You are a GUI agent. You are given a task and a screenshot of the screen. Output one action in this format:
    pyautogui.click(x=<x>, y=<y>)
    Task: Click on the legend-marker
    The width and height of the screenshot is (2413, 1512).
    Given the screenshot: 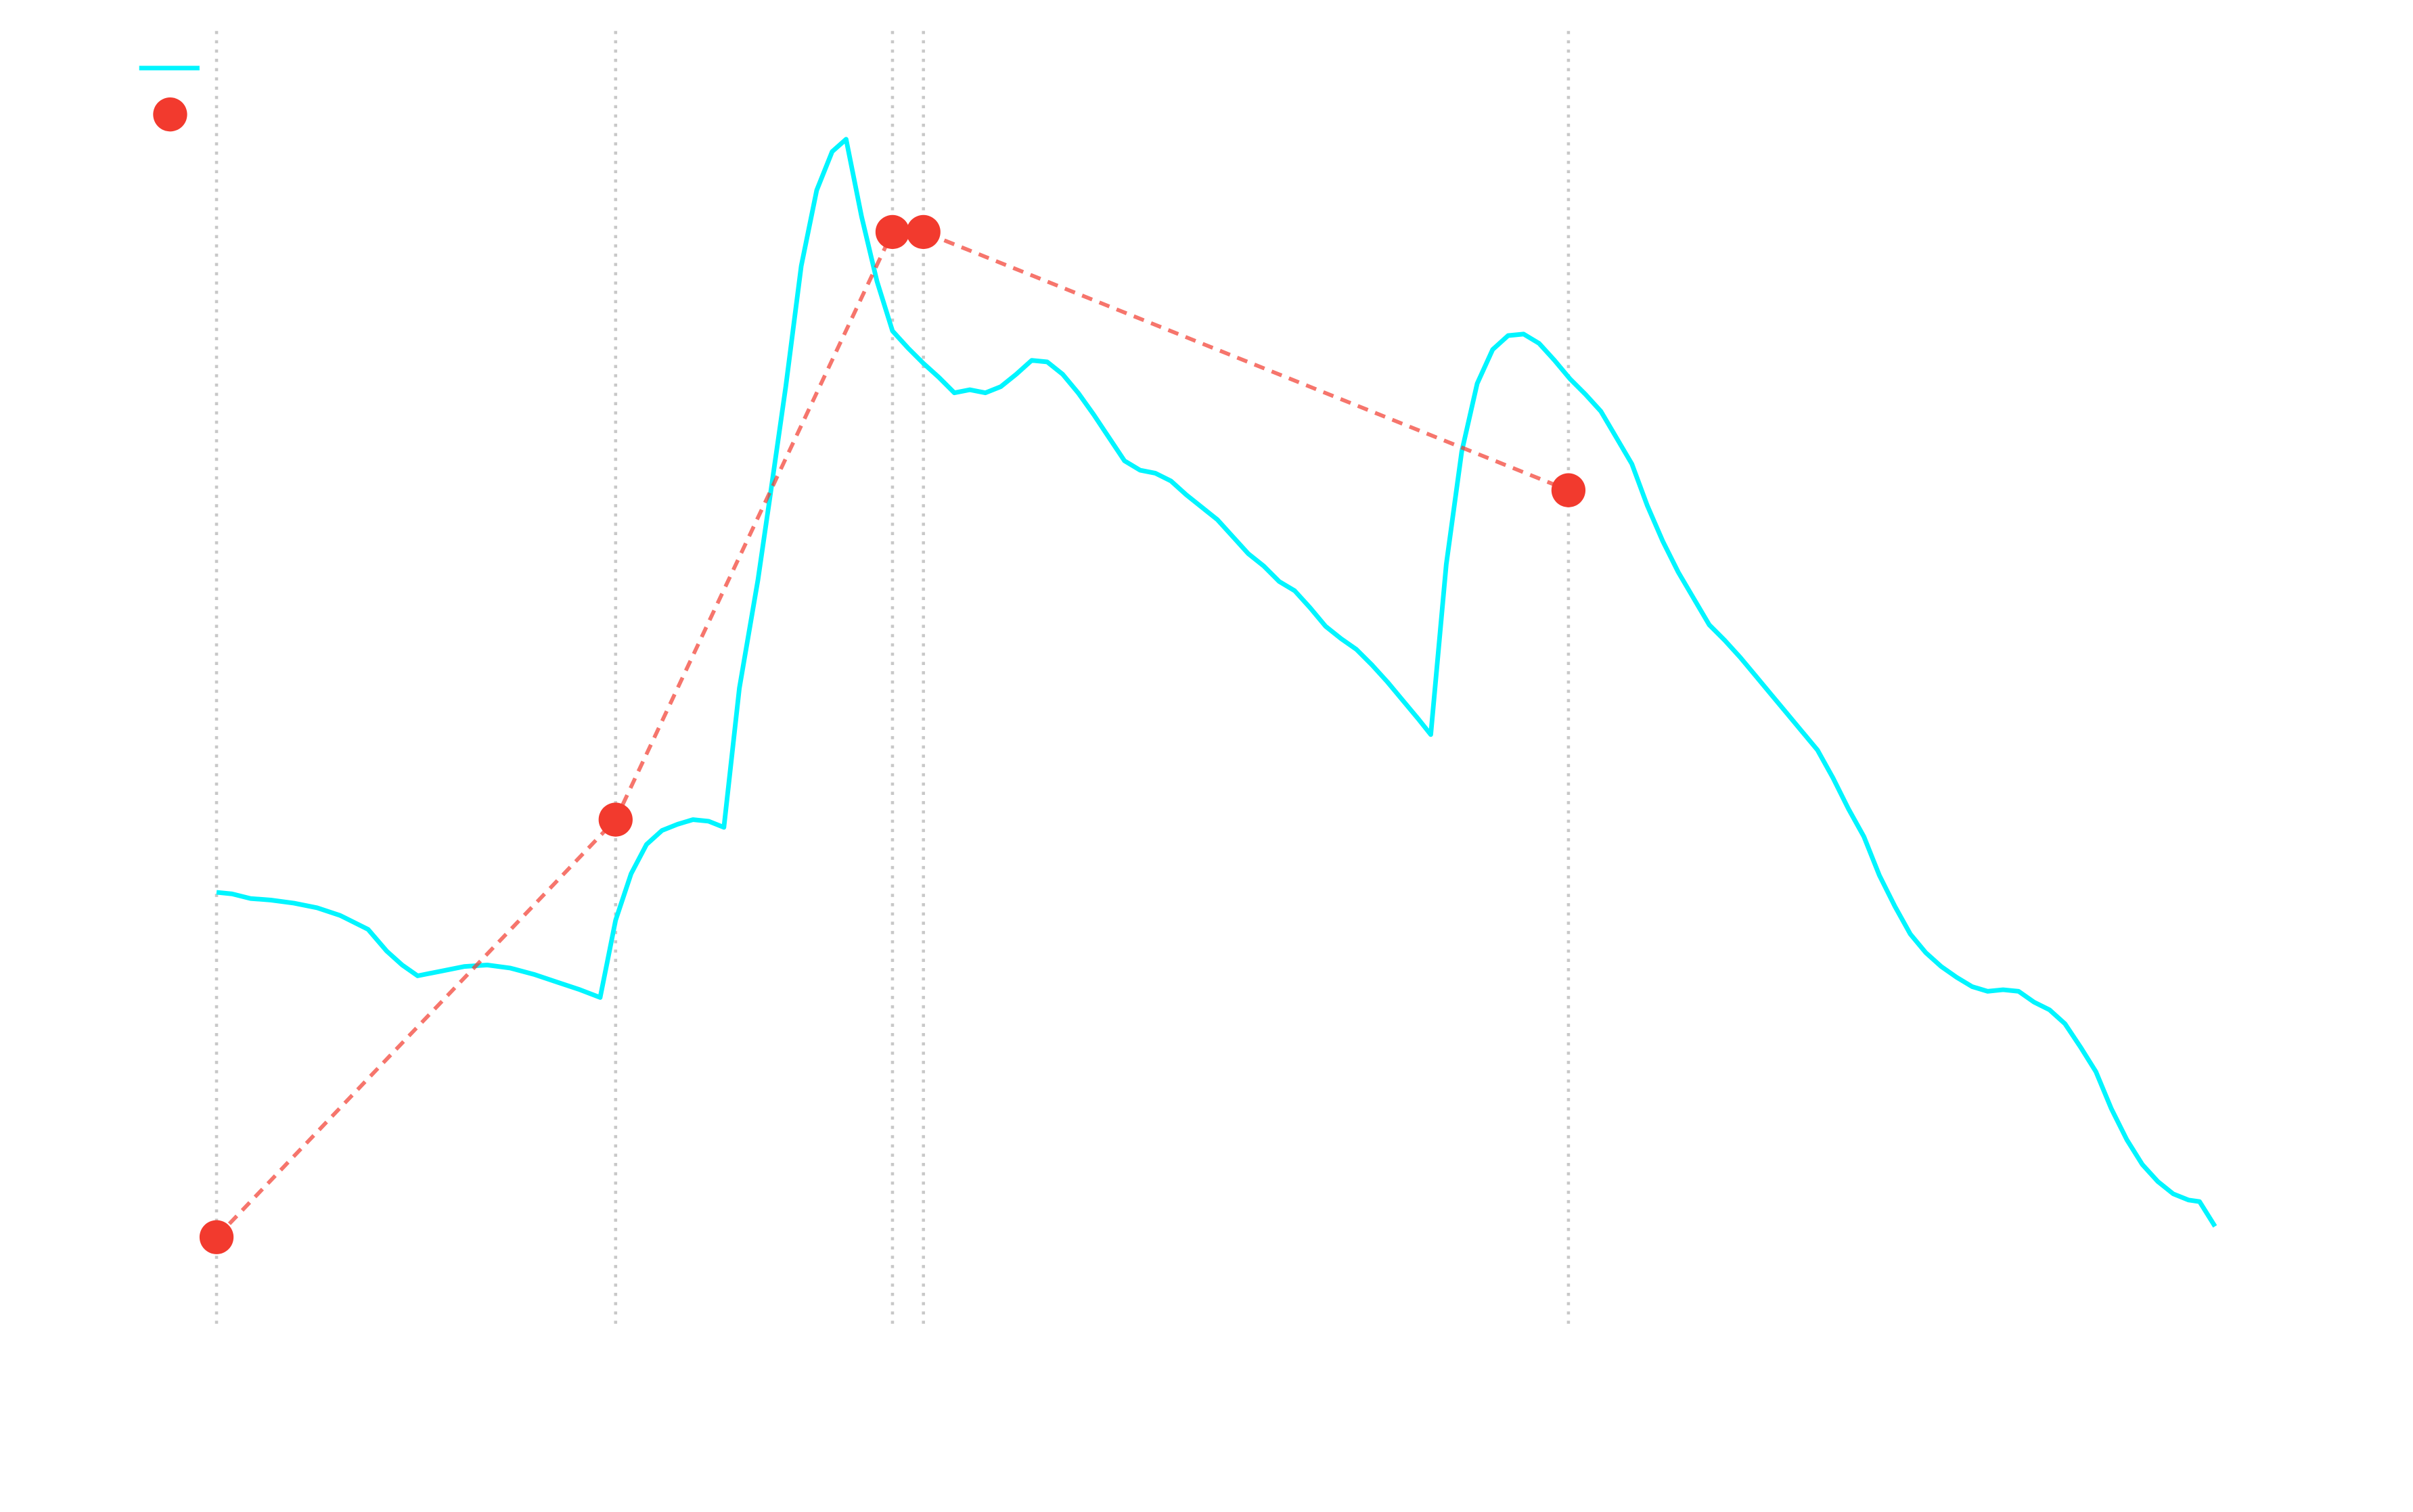 What is the action you would take?
    pyautogui.click(x=170, y=115)
    